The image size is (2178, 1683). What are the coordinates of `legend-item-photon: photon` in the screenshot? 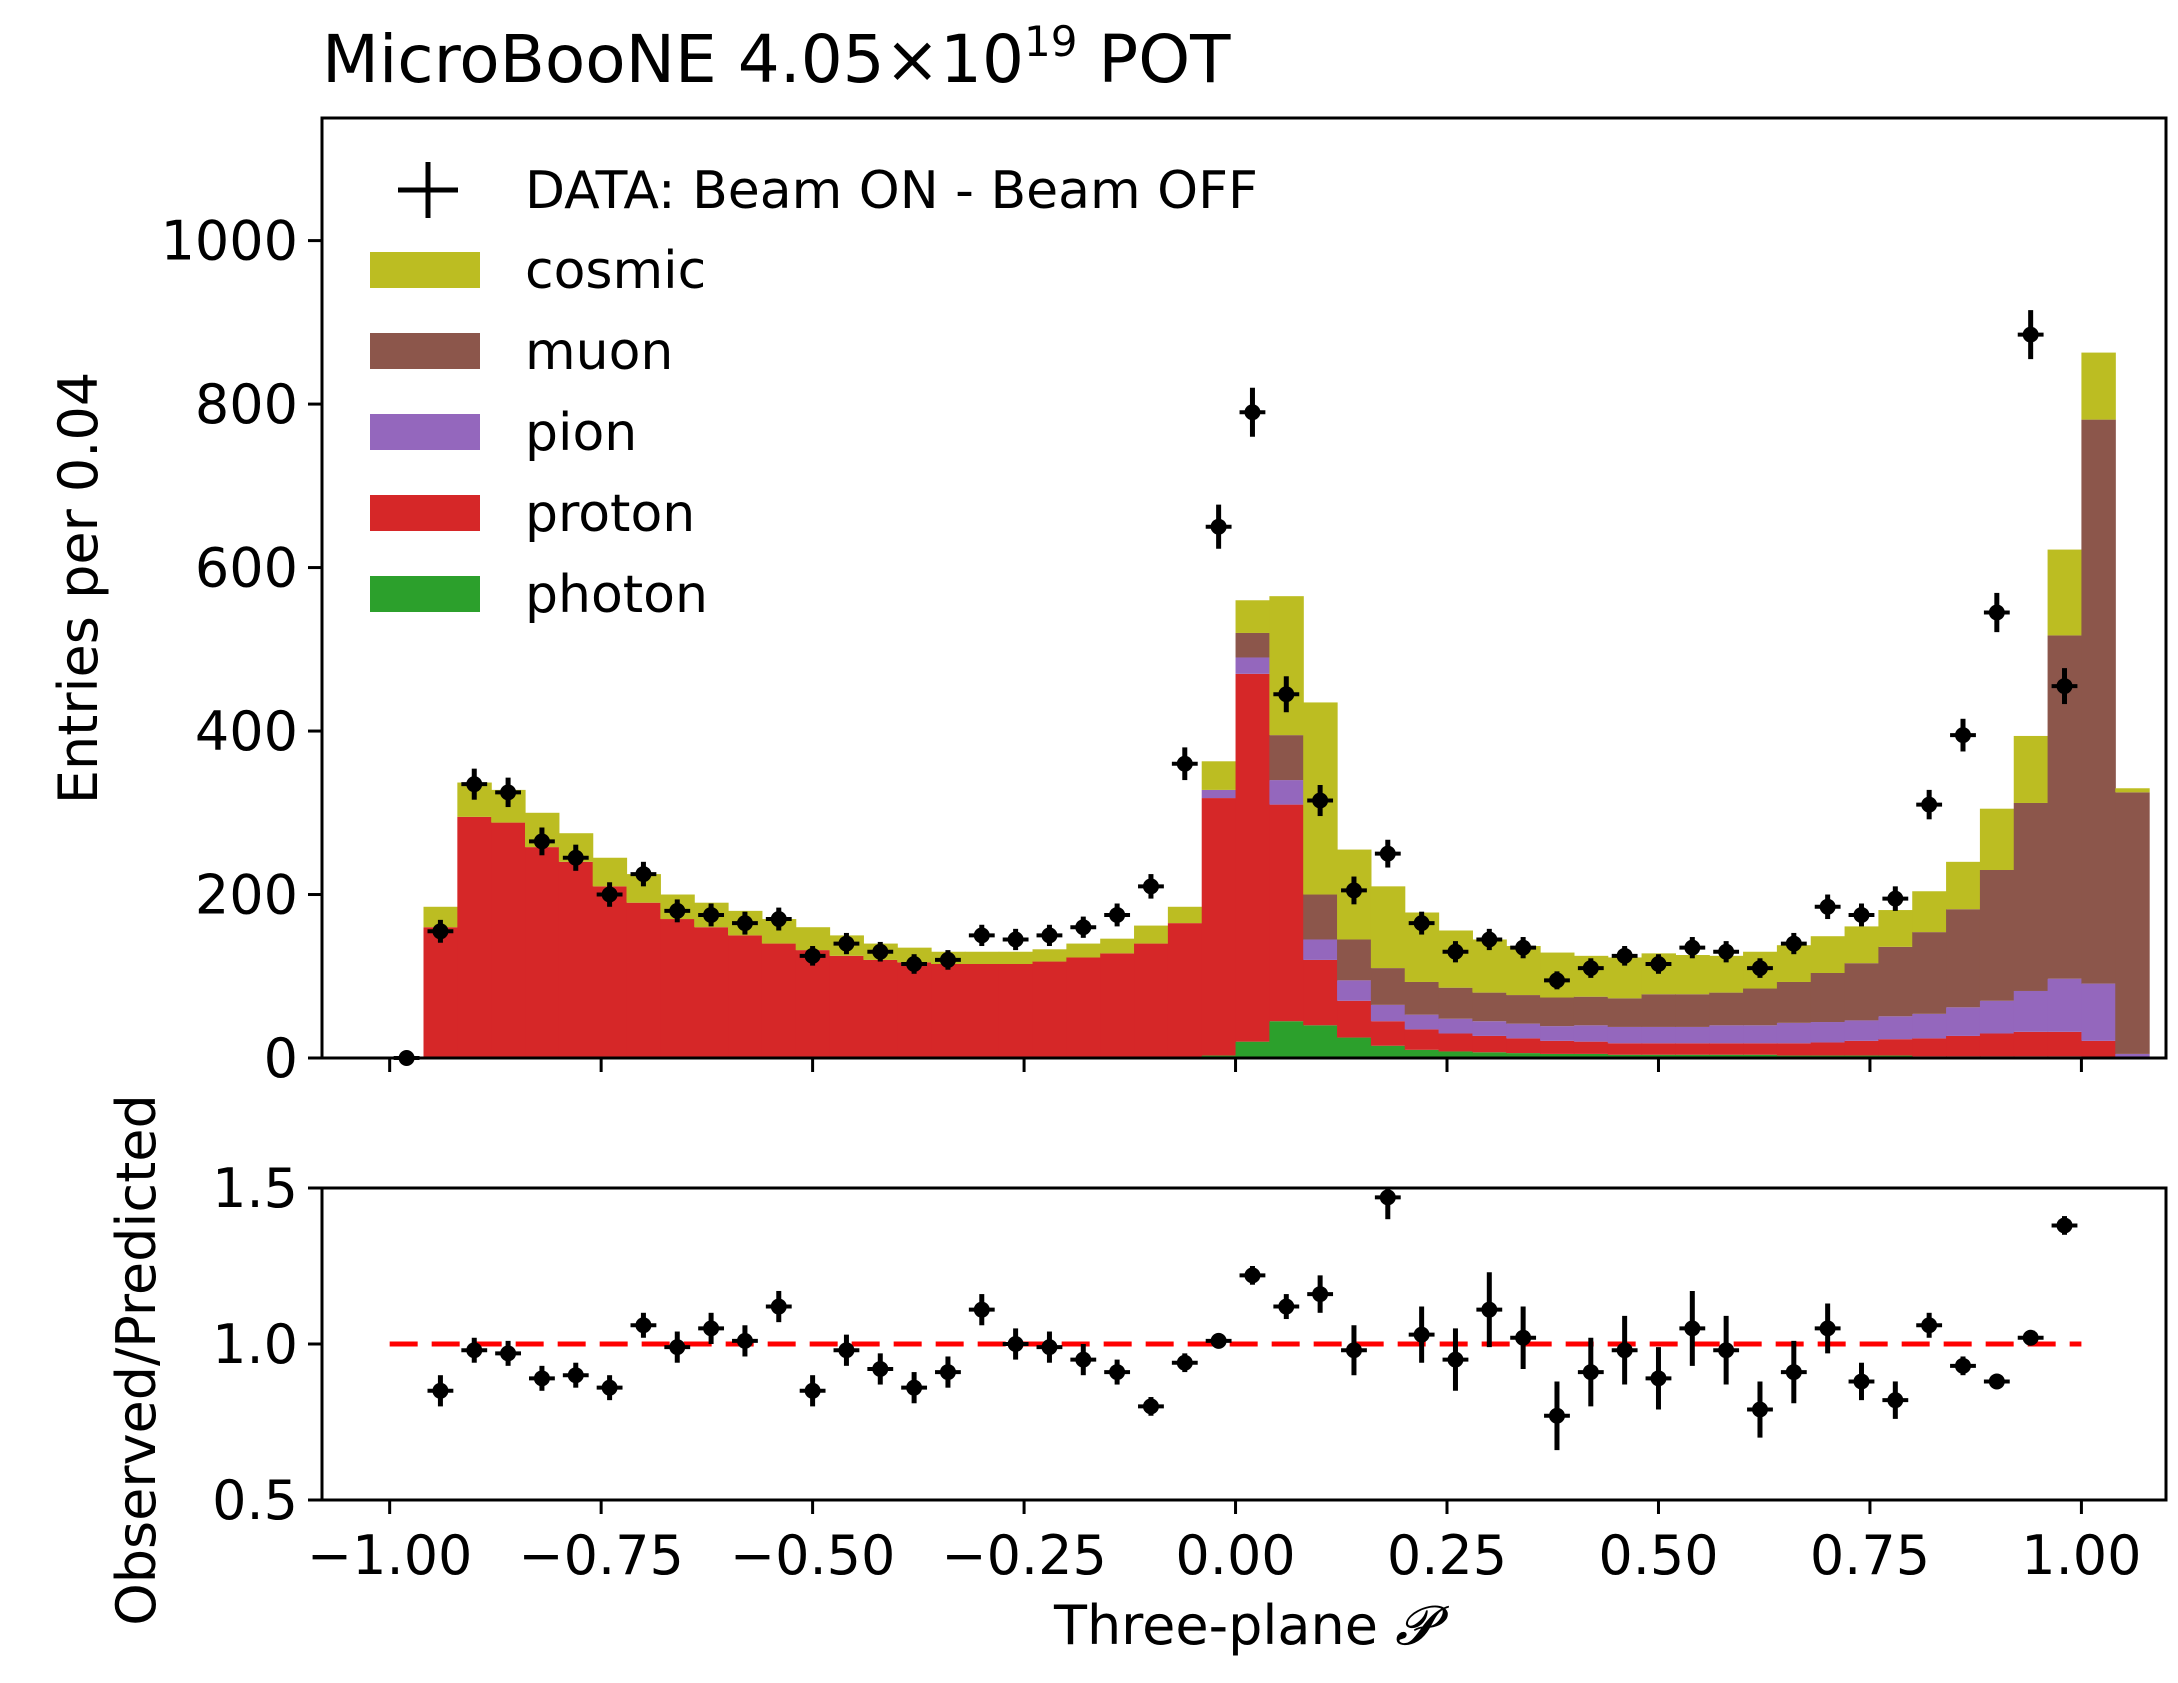 It's located at (539, 595).